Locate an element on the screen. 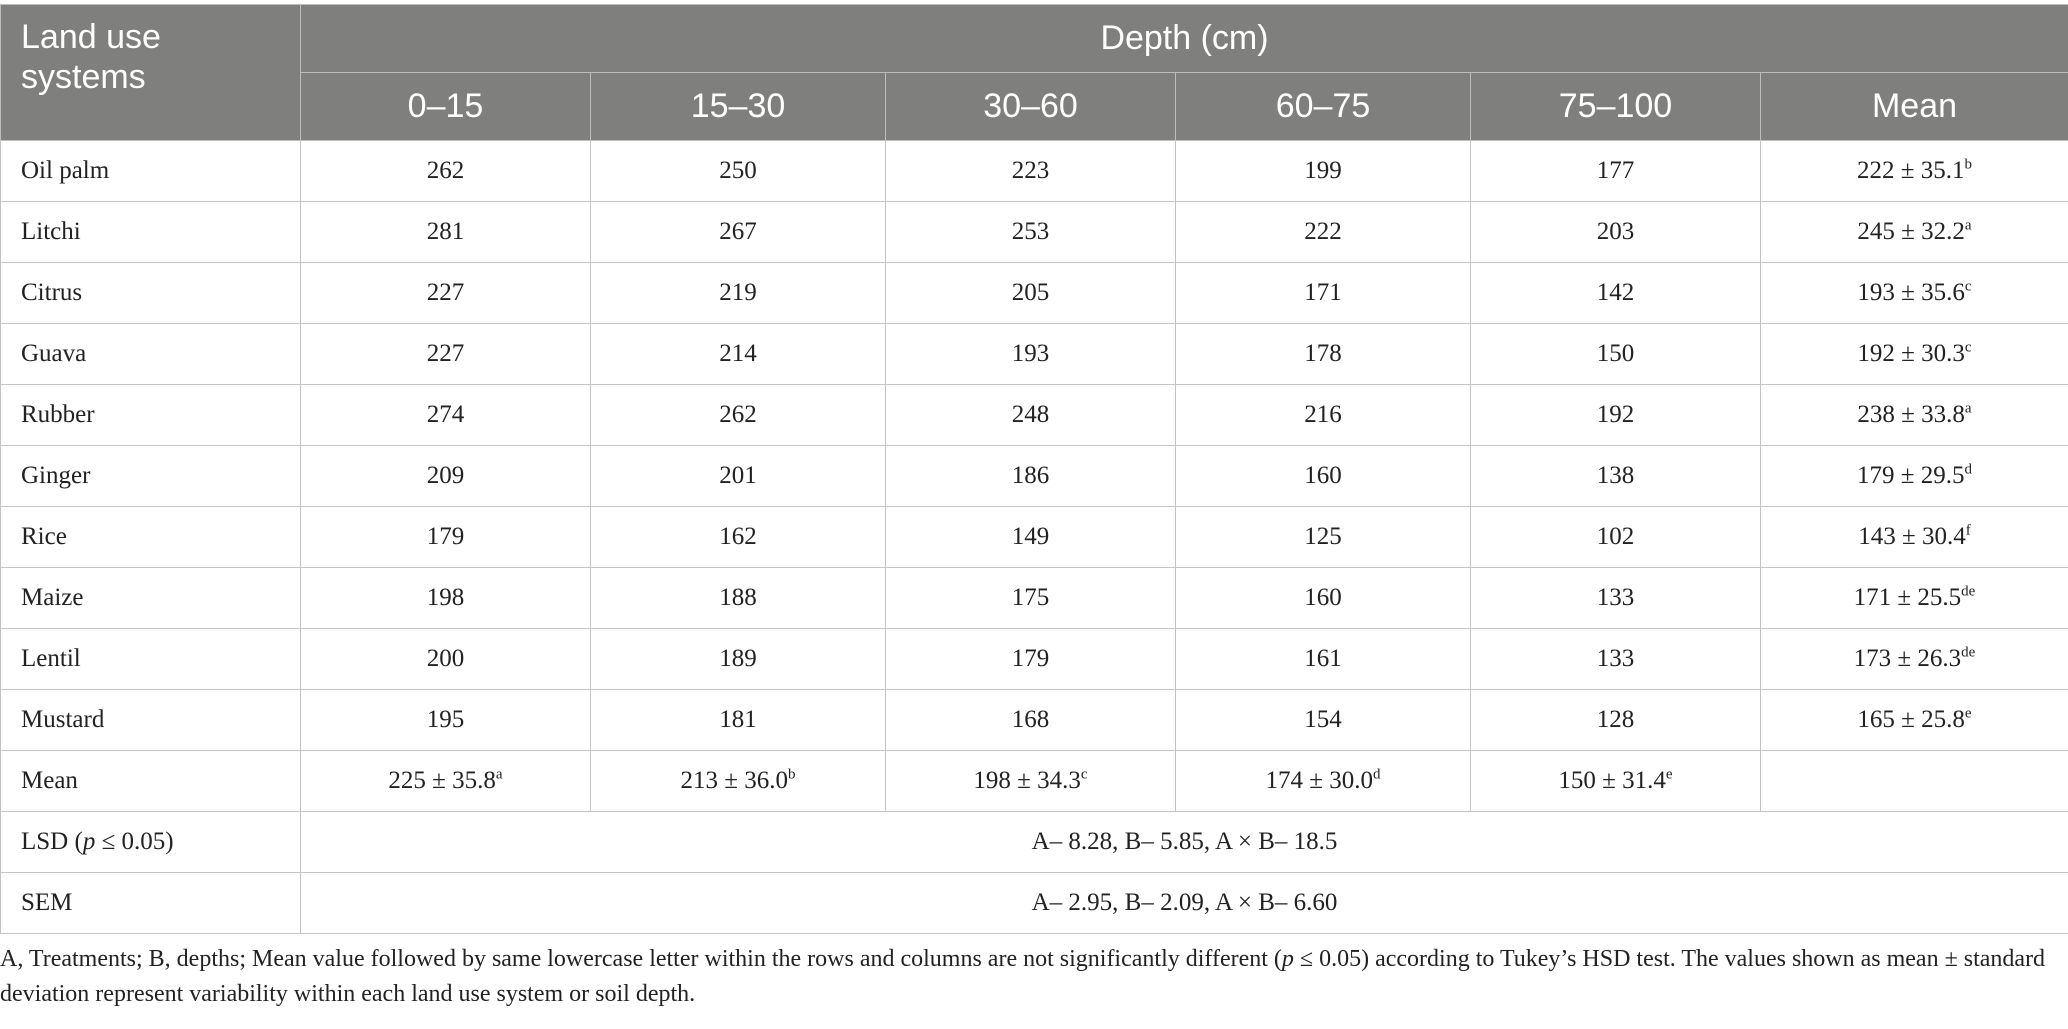  mean-cell: 222 ± 35.1b is located at coordinates (1913, 171).